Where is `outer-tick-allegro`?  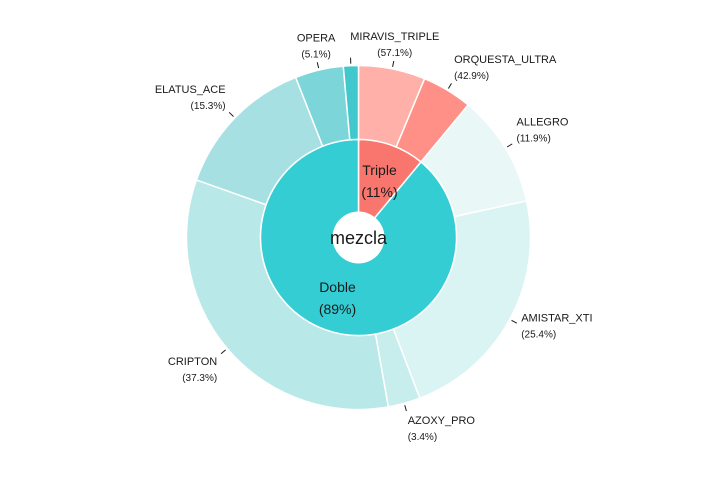
outer-tick-allegro is located at coordinates (509, 145).